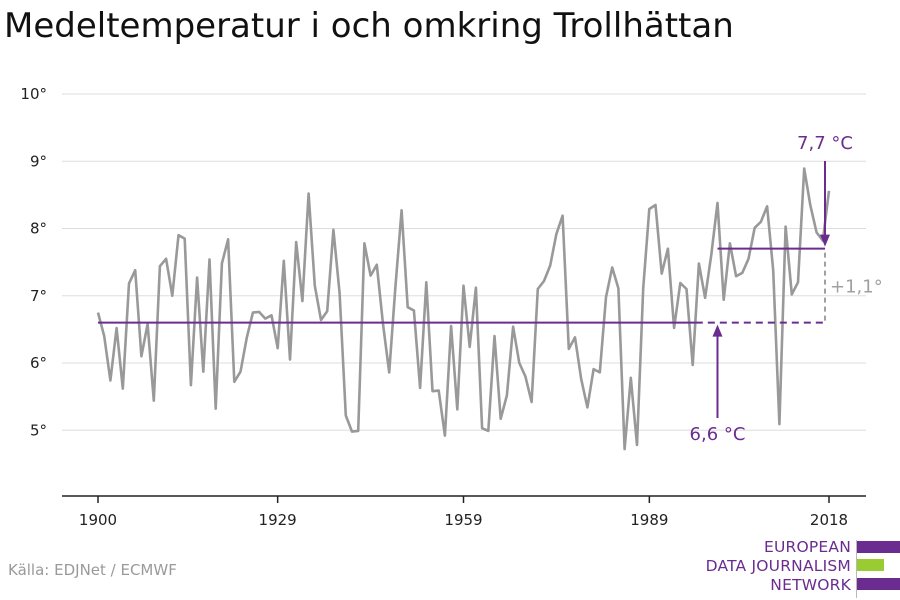 This screenshot has width=900, height=600. I want to click on logo-bar-purple-top, so click(878, 547).